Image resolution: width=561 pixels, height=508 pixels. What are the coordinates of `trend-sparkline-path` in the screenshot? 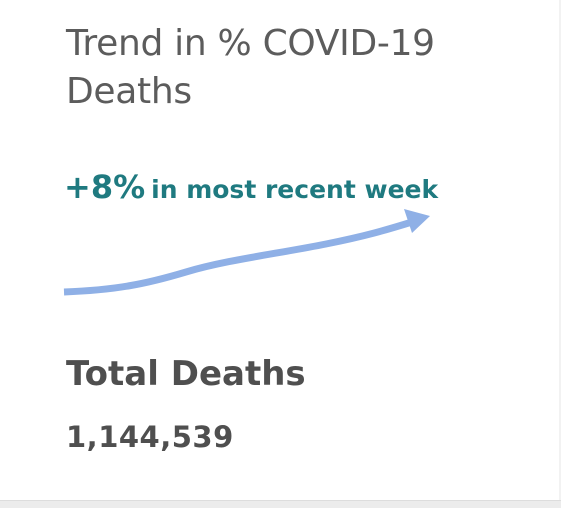 It's located at (238, 257).